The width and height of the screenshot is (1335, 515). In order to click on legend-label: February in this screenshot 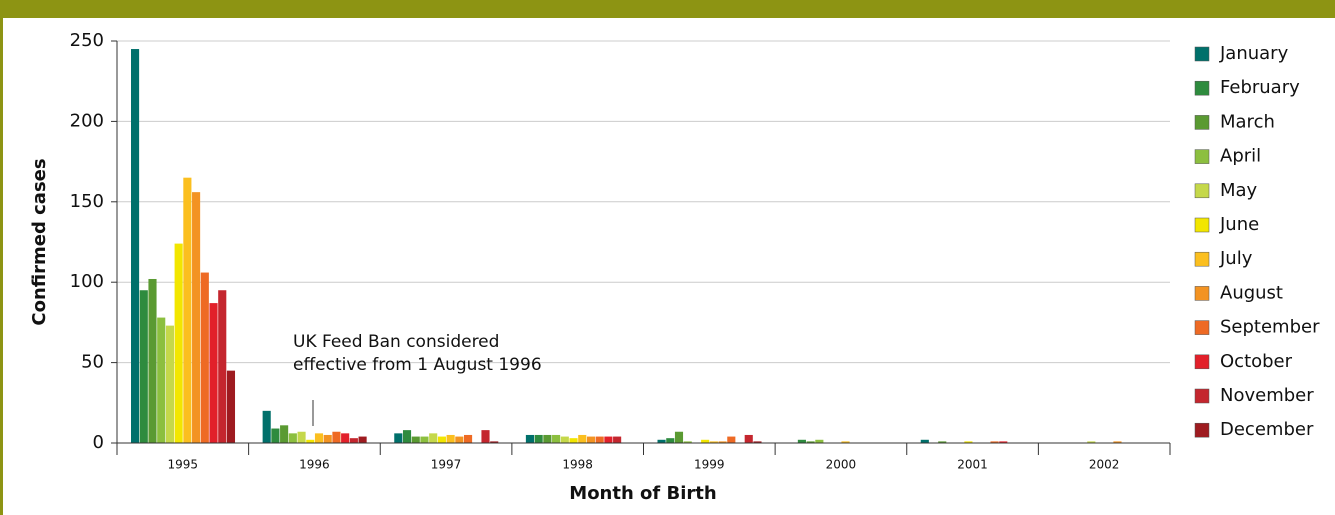, I will do `click(1260, 87)`.